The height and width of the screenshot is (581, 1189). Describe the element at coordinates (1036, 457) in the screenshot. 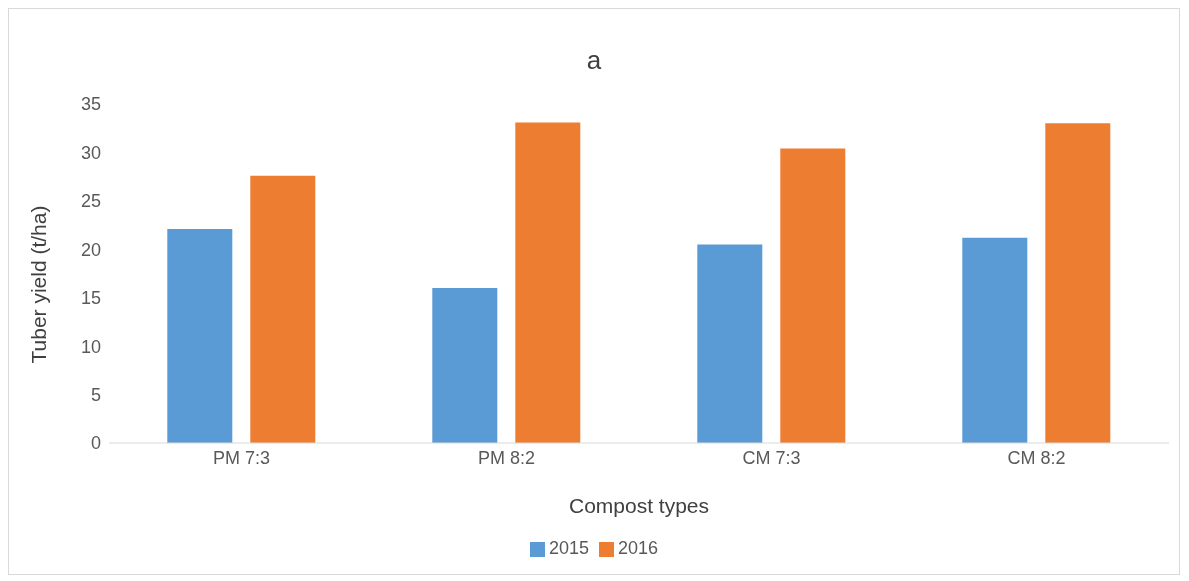

I see `x-tick-label: CM 8:2` at that location.